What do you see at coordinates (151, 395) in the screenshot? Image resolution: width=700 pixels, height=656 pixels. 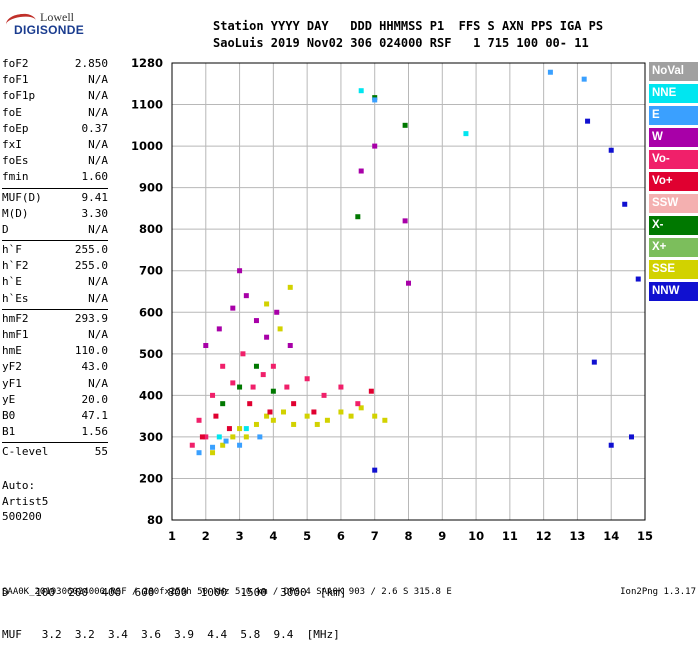 I see `y-tick-label: 400` at bounding box center [151, 395].